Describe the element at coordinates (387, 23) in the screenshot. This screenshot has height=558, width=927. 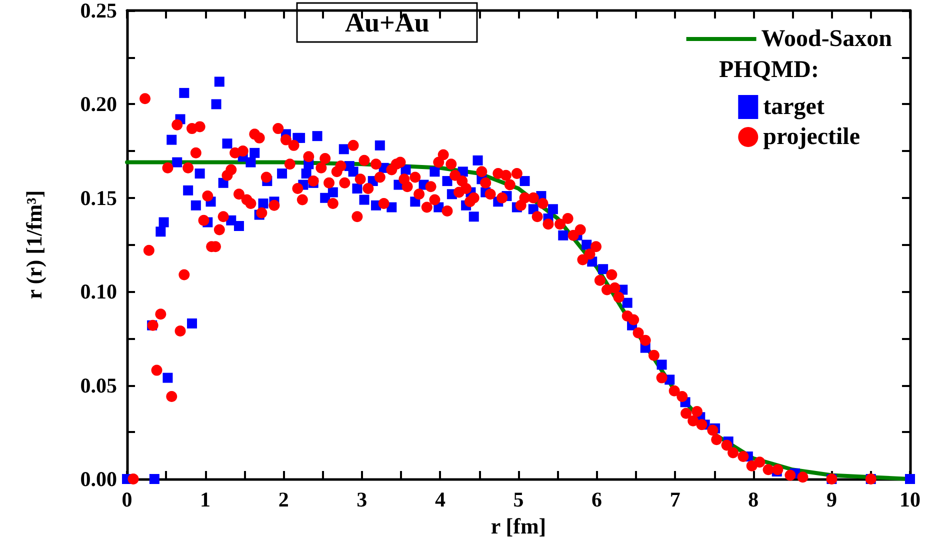
I see `chart-title: Au+Au` at that location.